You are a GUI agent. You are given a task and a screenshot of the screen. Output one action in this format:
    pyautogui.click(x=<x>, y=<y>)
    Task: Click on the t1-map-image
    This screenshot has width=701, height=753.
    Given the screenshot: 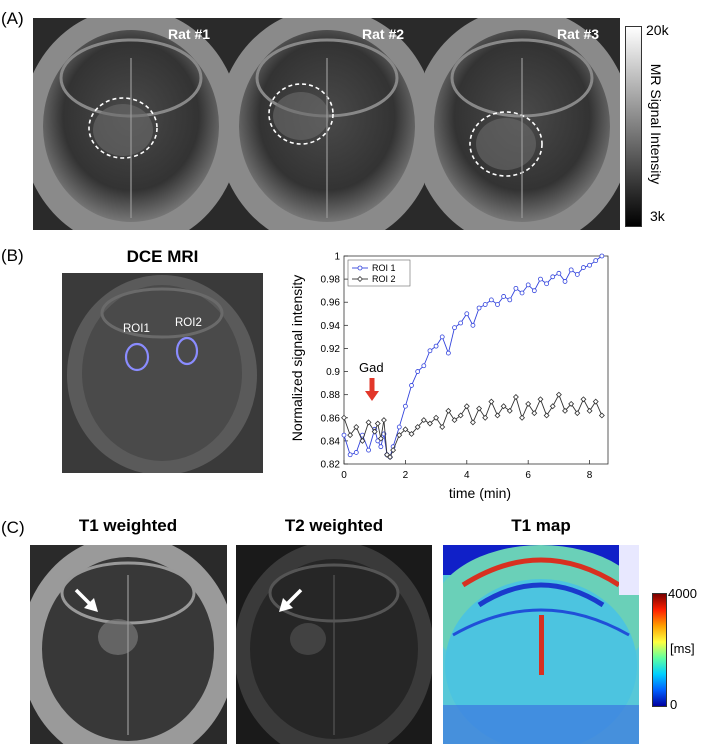 What is the action you would take?
    pyautogui.click(x=541, y=644)
    